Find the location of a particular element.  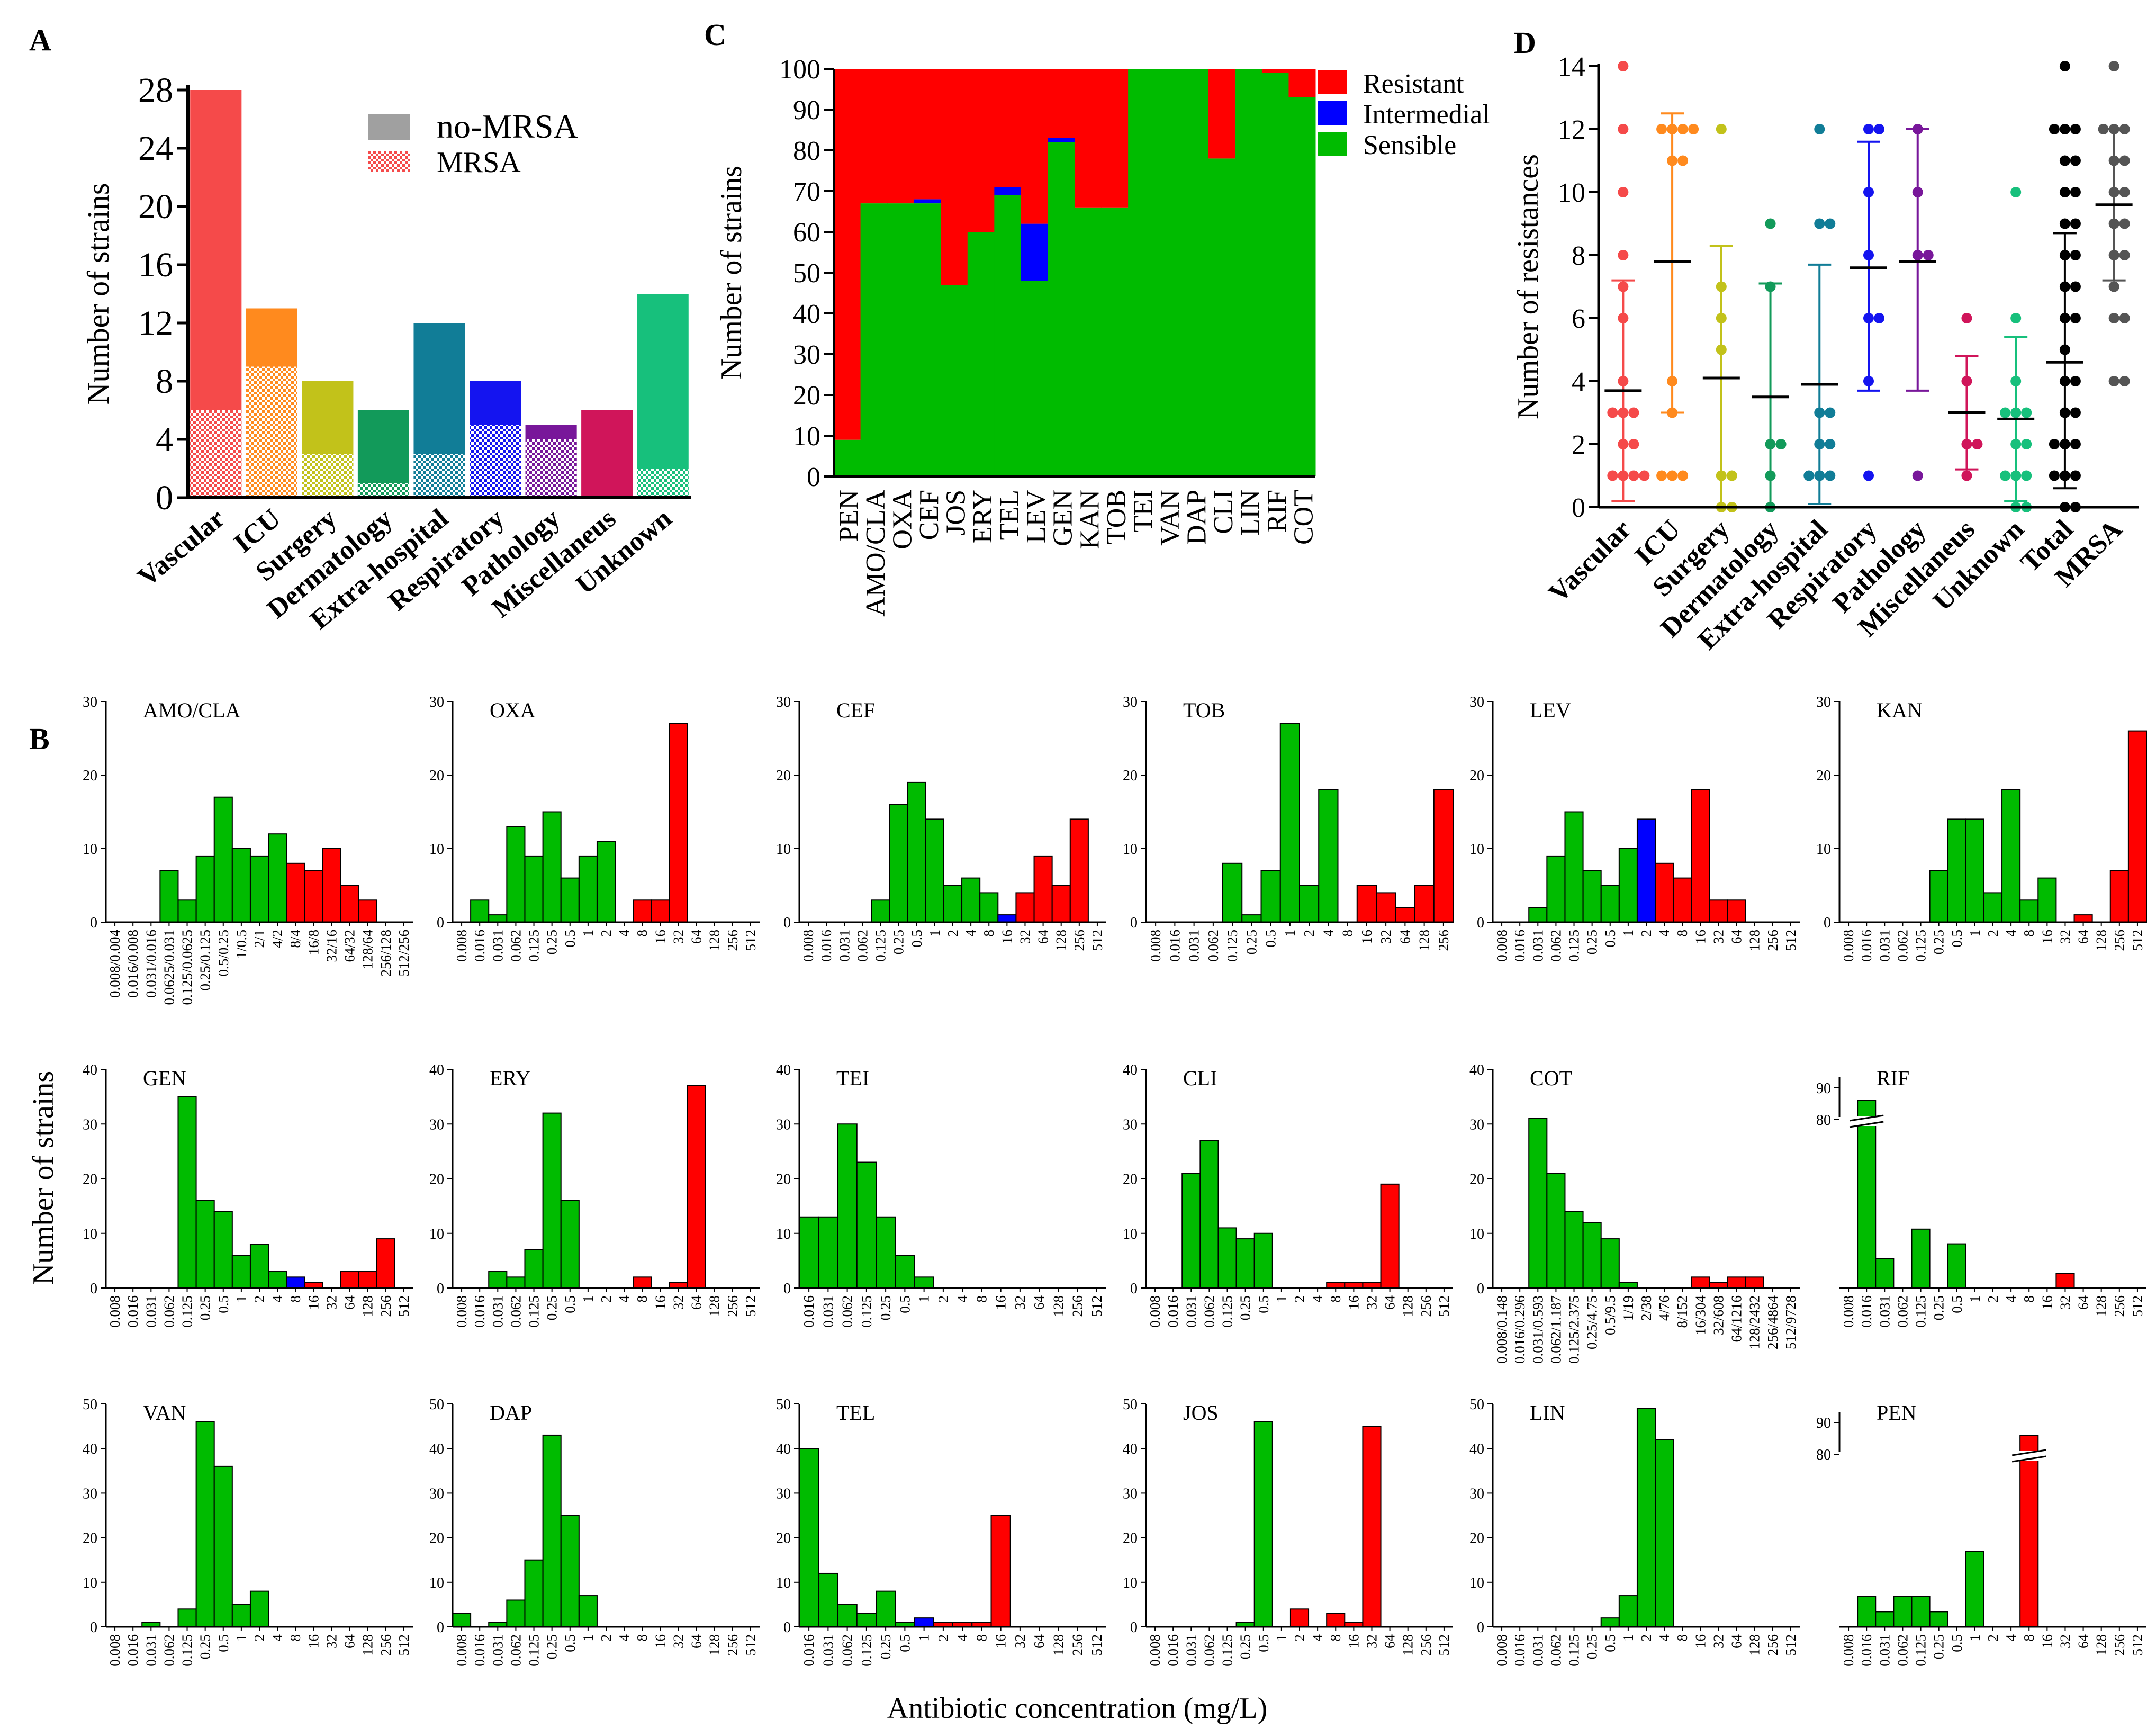

x-tick-label: 0.25 is located at coordinates (1939, 942).